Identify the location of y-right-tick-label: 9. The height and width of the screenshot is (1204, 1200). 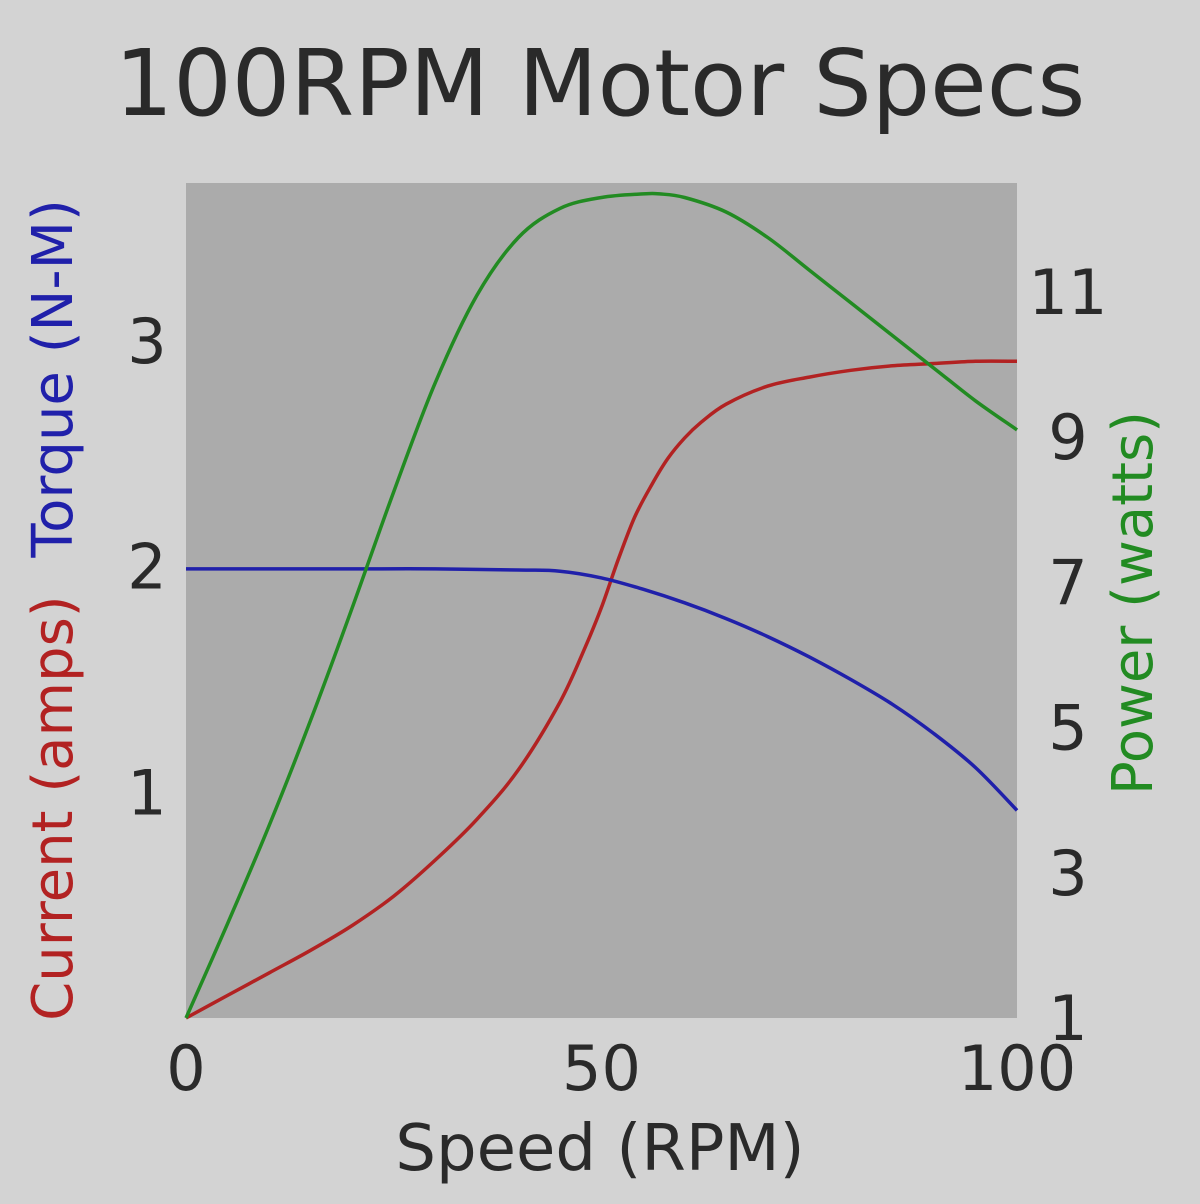
(1067, 437).